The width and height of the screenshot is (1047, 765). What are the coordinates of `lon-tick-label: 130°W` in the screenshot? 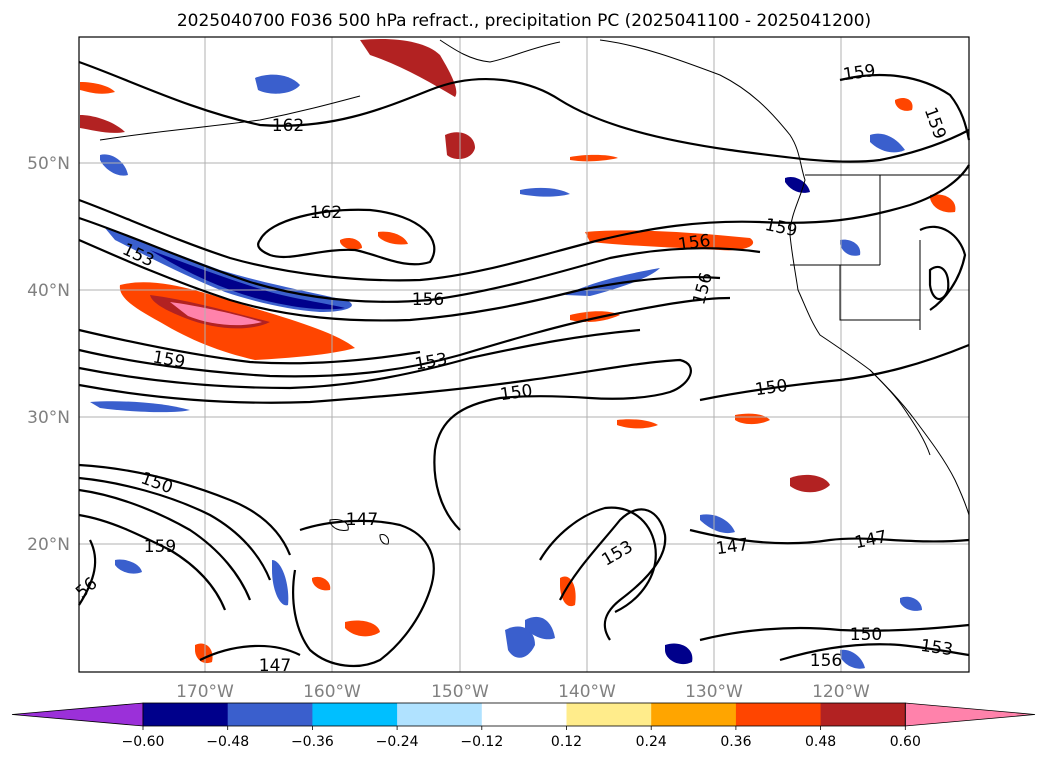 It's located at (714, 692).